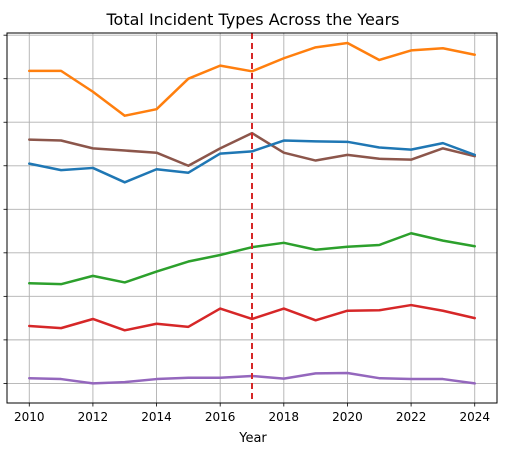  I want to click on x-tick-label-2022: 2022, so click(411, 417).